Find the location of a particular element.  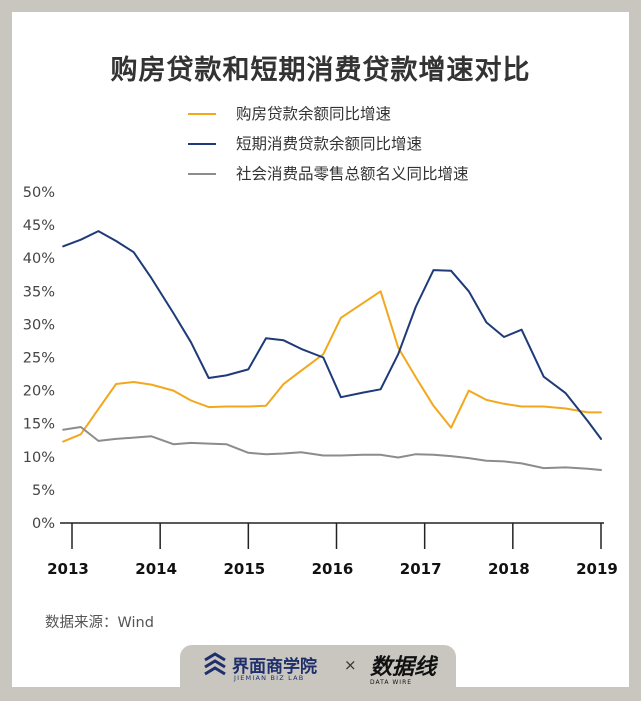

chart-title: 购房贷款和短期消费贷款增速对比 is located at coordinates (320, 70).